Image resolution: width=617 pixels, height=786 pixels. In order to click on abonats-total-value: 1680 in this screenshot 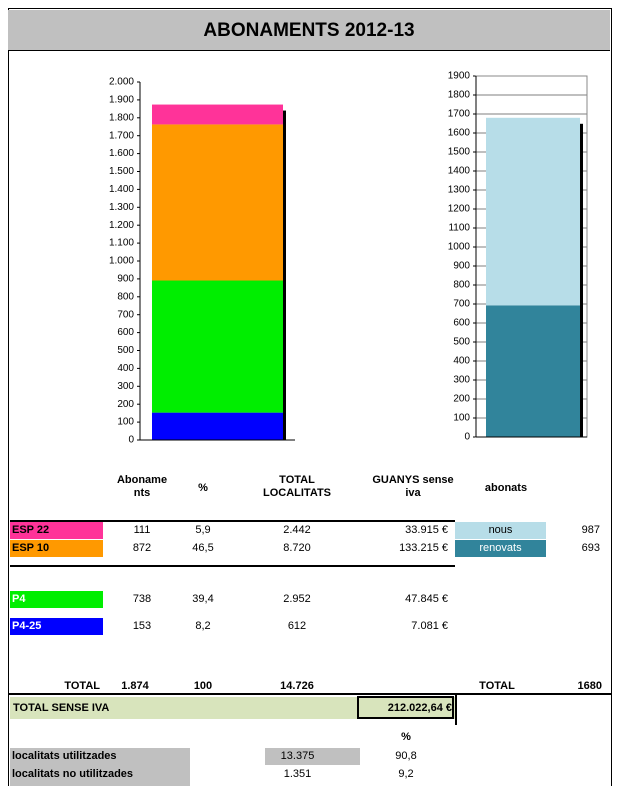, I will do `click(589, 686)`.